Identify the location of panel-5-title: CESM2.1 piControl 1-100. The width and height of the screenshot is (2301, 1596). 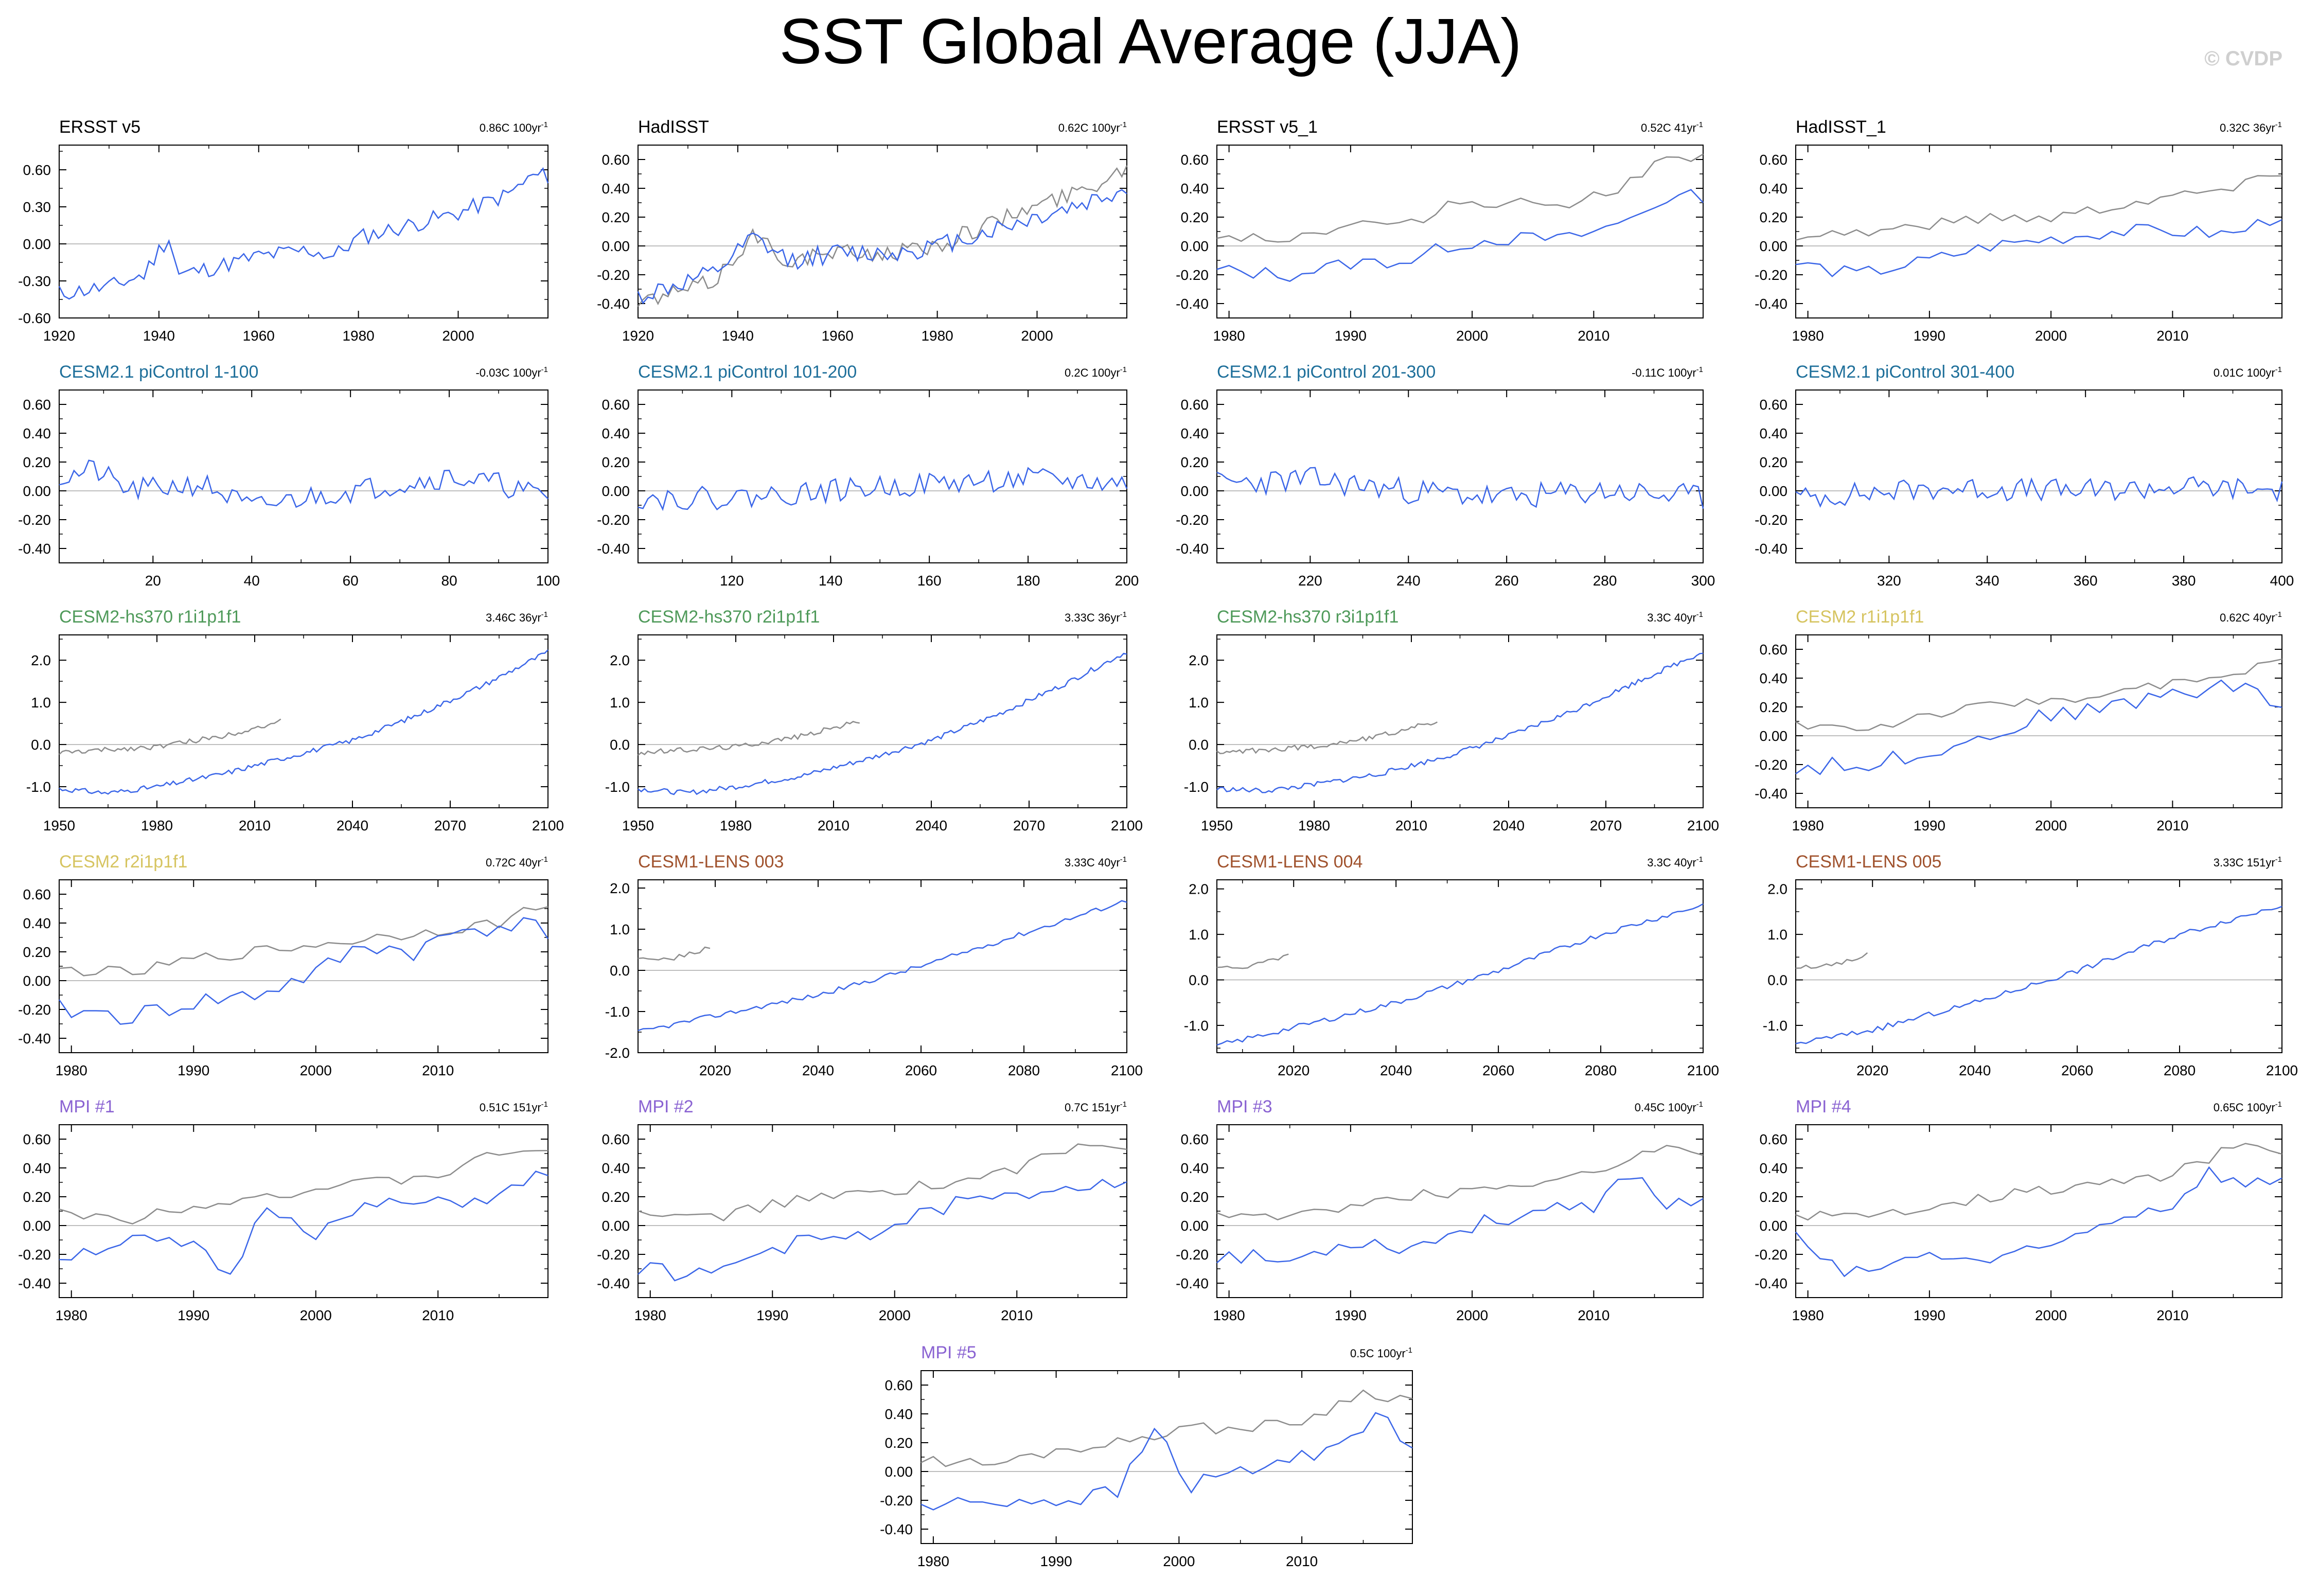
(158, 372).